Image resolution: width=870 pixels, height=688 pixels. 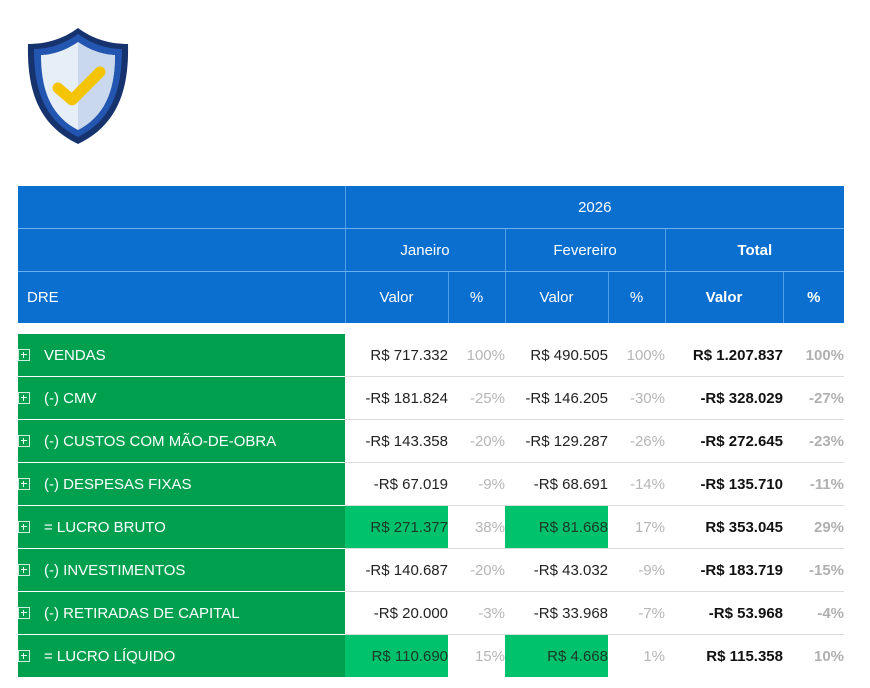 I want to click on cell-jan-pct: 100%, so click(x=476, y=355).